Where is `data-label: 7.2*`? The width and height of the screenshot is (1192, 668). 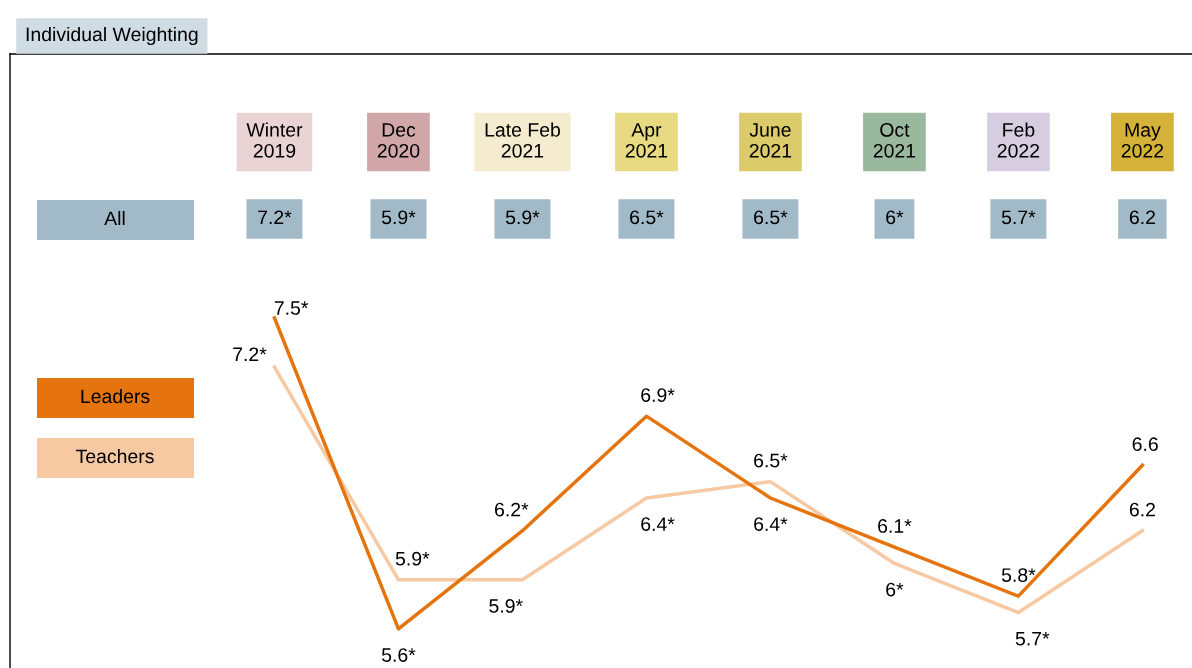
data-label: 7.2* is located at coordinates (250, 354).